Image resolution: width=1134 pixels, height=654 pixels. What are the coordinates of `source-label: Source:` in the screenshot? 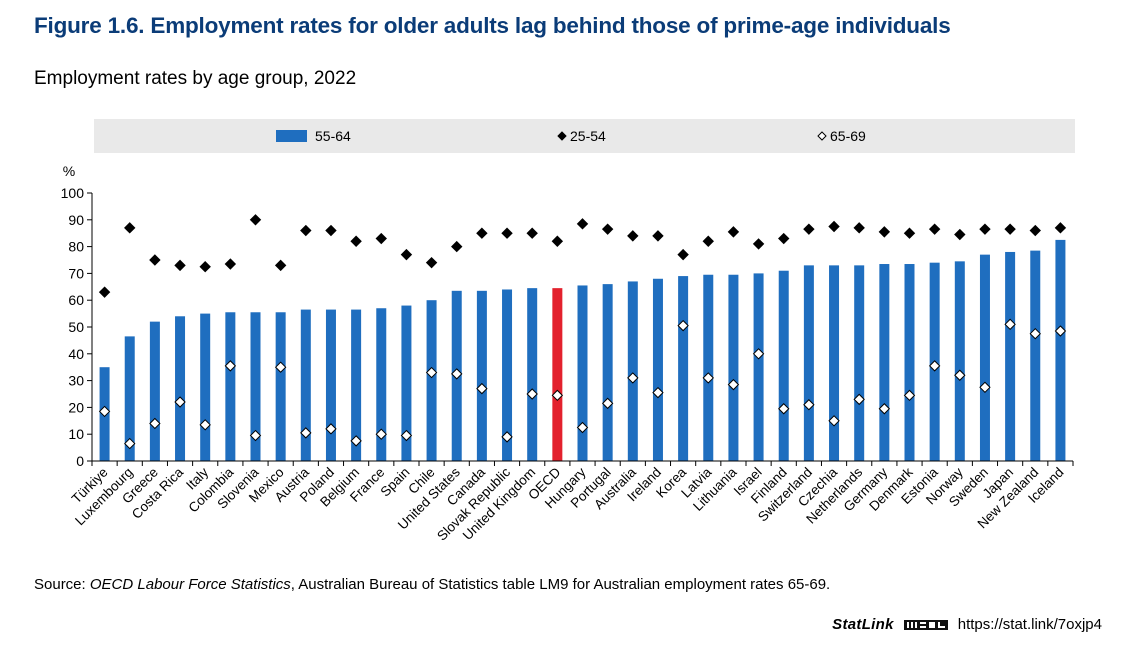 It's located at (62, 584).